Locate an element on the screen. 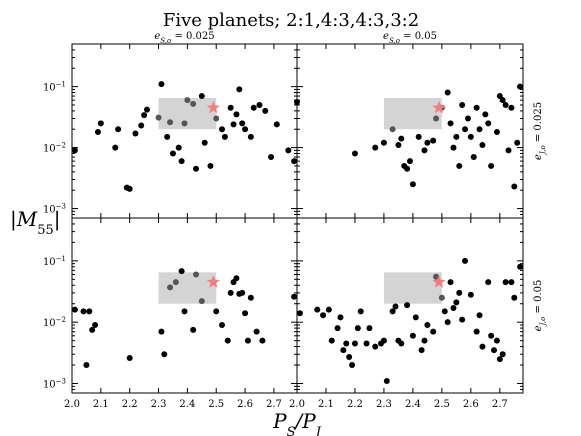 The image size is (581, 436). x-axis-label: PS/PJ is located at coordinates (297, 422).